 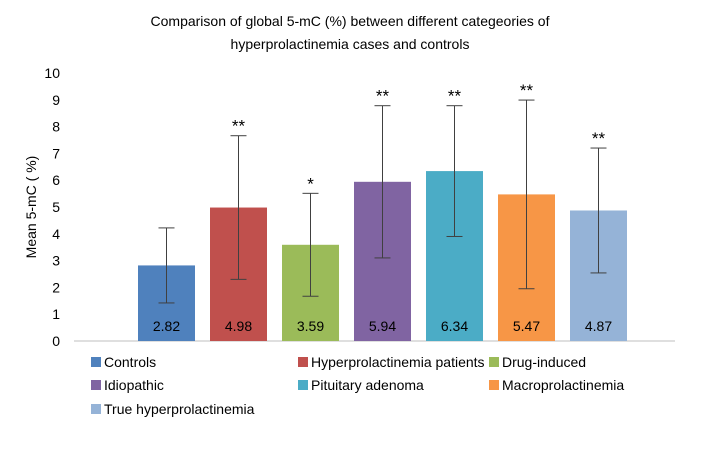 I want to click on data-label: 5.94, so click(x=382, y=326).